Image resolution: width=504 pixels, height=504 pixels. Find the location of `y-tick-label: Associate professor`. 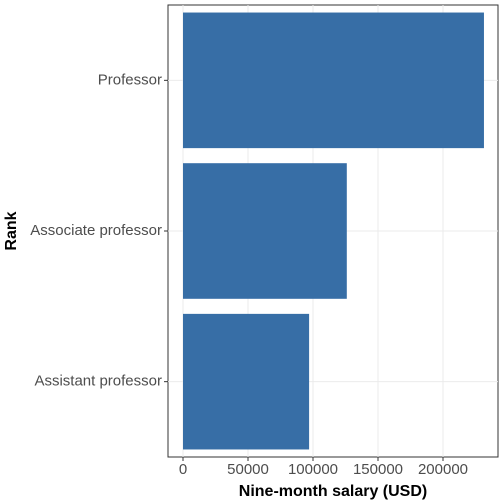

y-tick-label: Associate professor is located at coordinates (96, 230).